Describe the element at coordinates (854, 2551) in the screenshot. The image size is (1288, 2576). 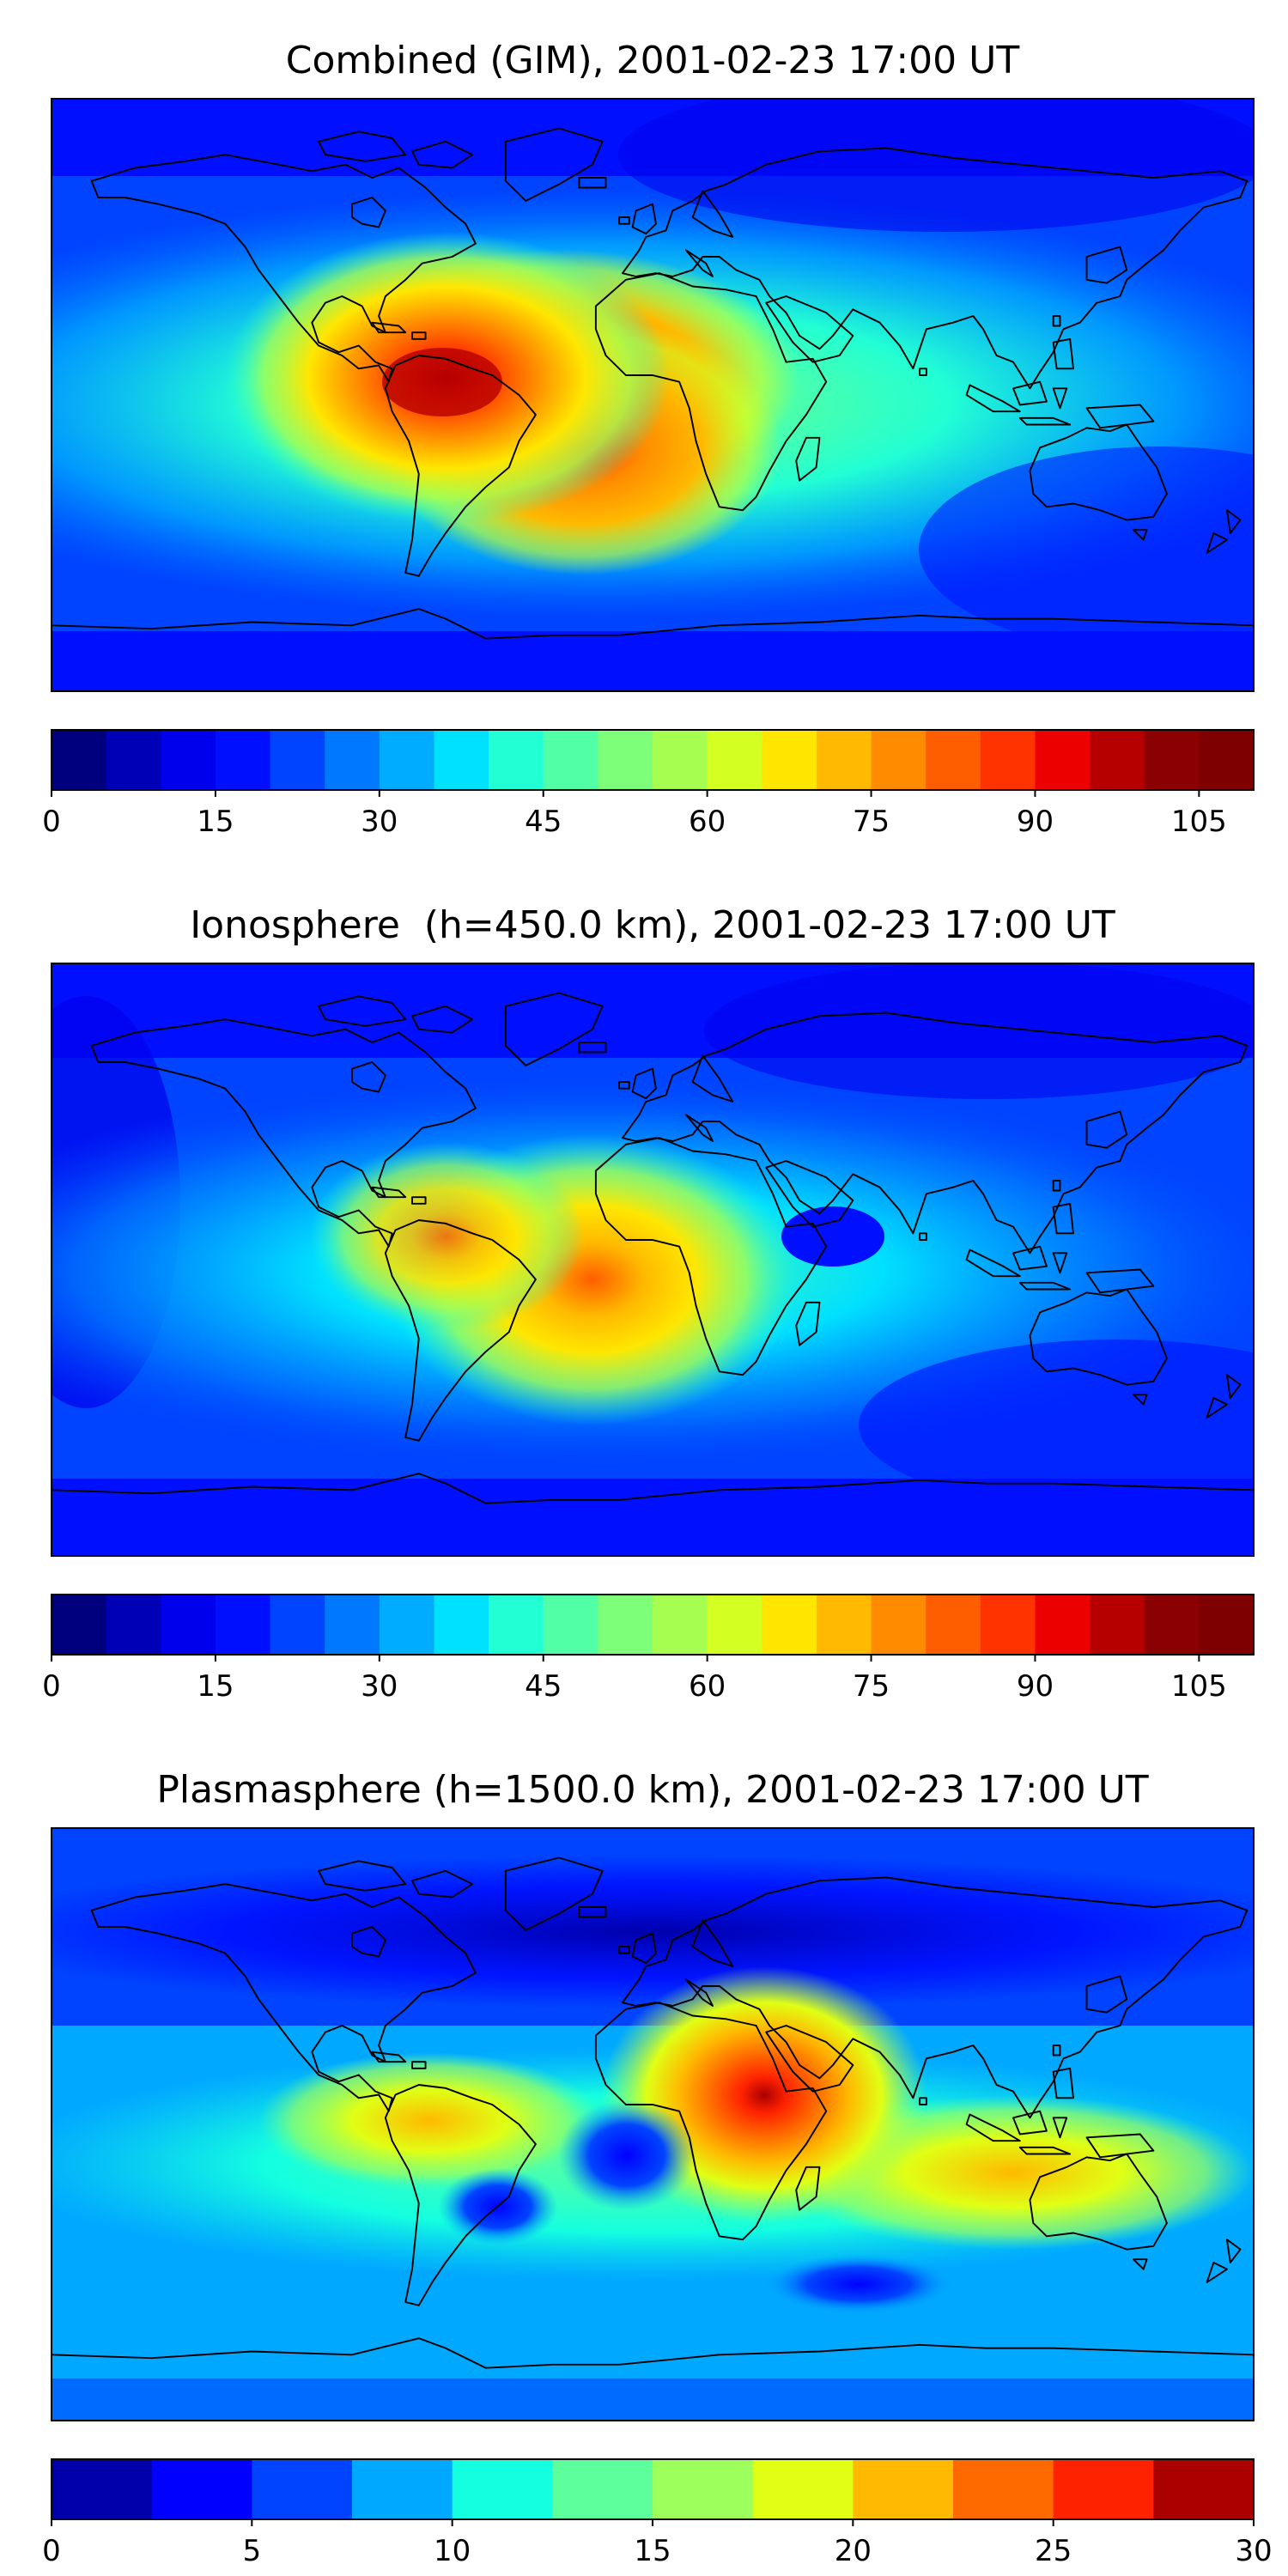
I see `colorbar-tick-label: 20` at that location.